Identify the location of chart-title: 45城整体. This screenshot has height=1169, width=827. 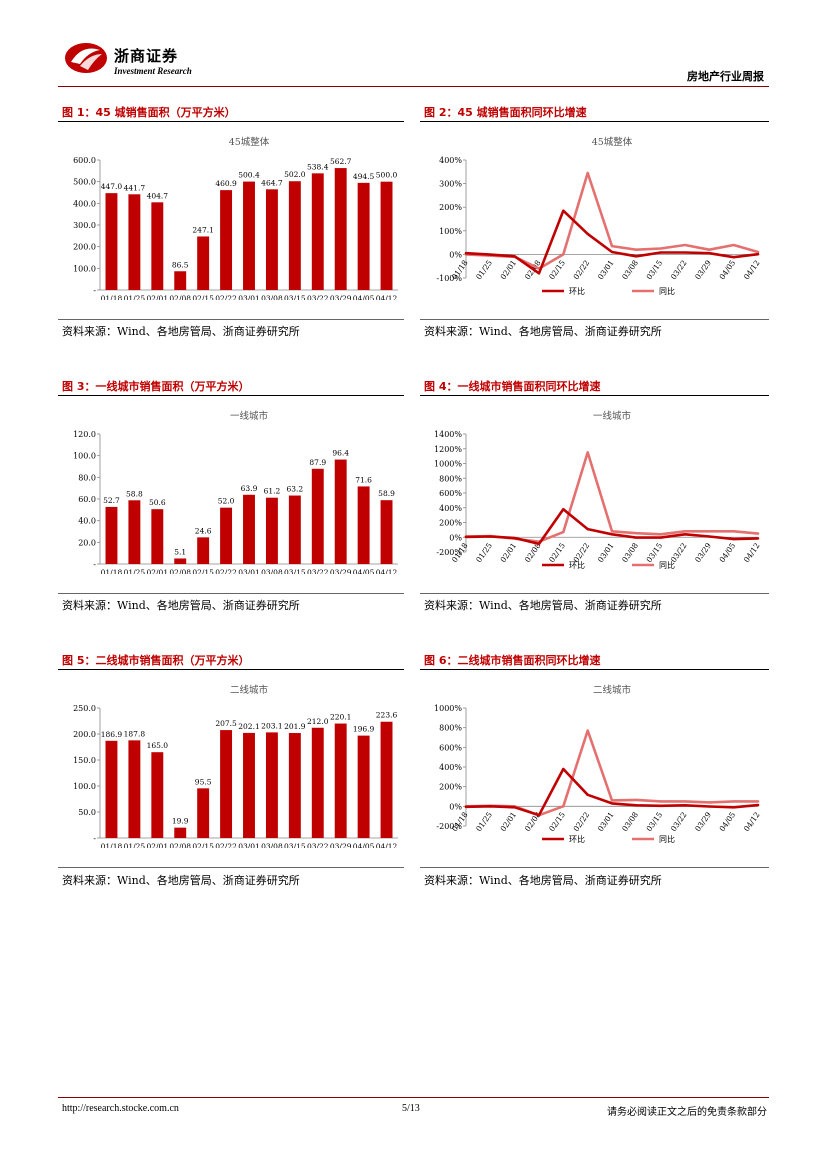
(249, 142).